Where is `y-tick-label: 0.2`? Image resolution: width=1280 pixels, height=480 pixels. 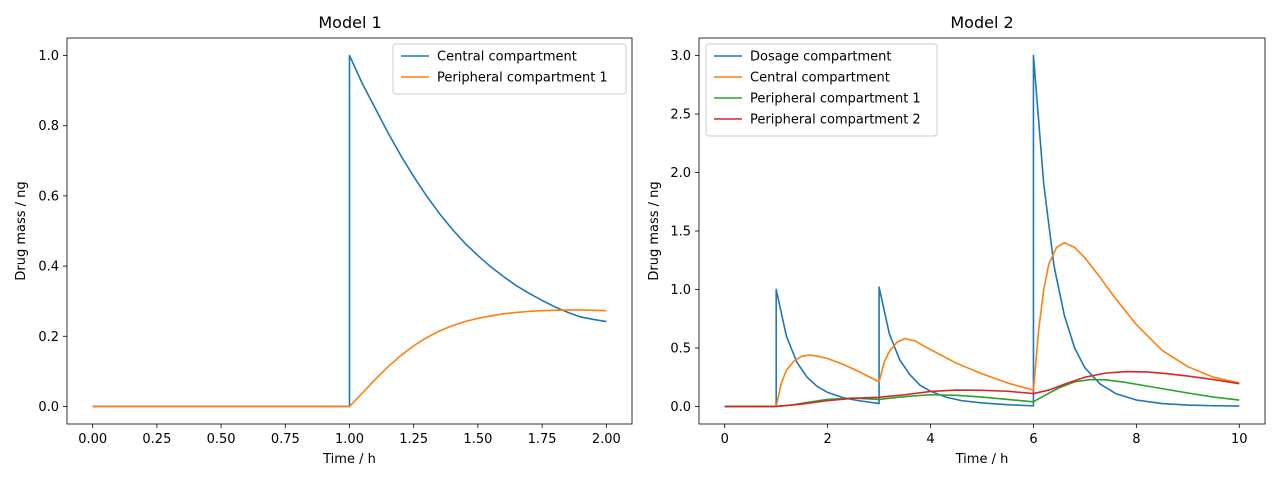 y-tick-label: 0.2 is located at coordinates (48, 337).